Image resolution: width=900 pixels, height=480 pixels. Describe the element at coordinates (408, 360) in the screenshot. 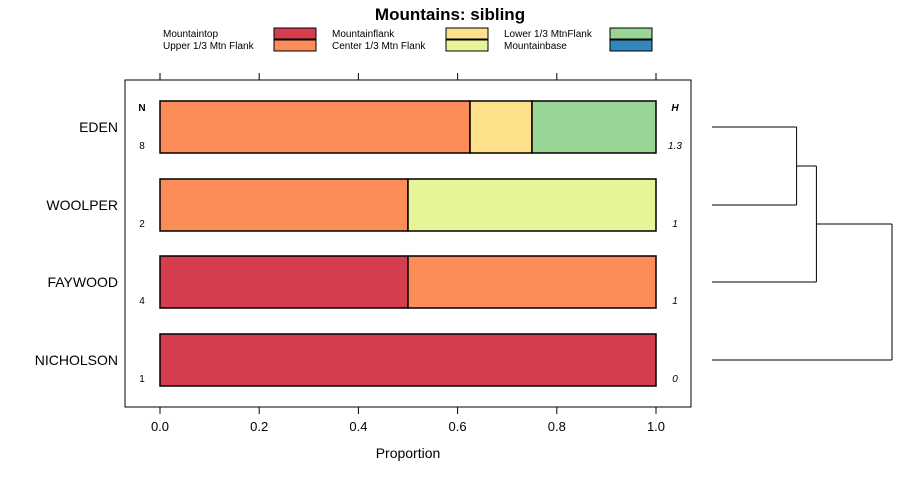

I see `bar-nicholson-mountaintop` at that location.